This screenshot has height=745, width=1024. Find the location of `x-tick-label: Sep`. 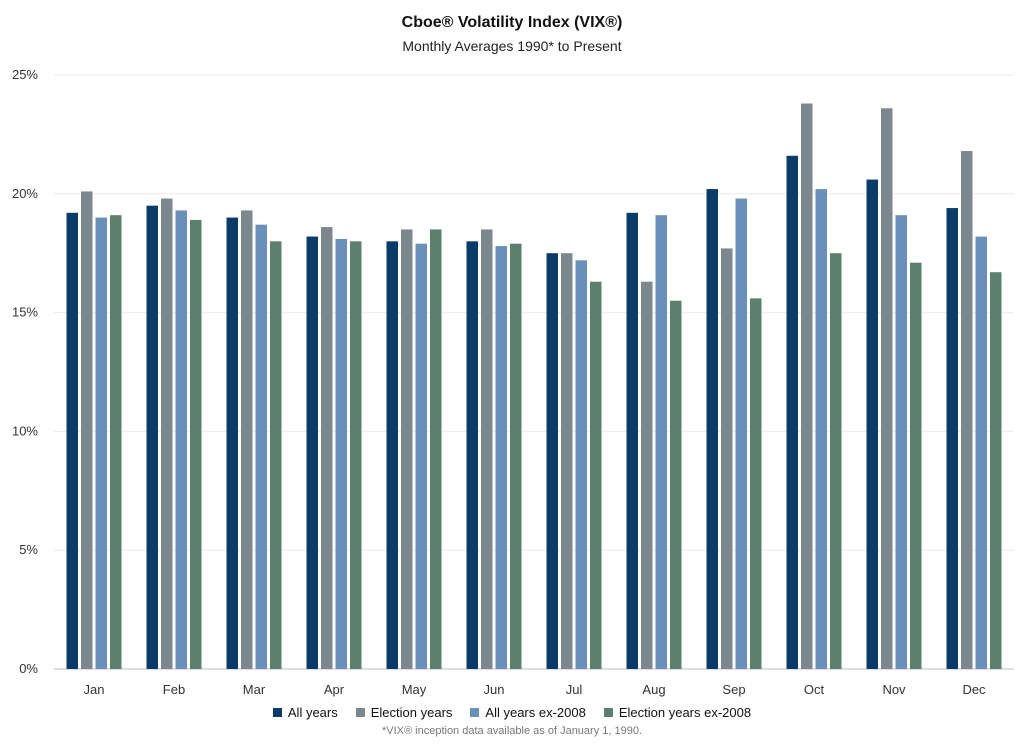

x-tick-label: Sep is located at coordinates (733, 689).